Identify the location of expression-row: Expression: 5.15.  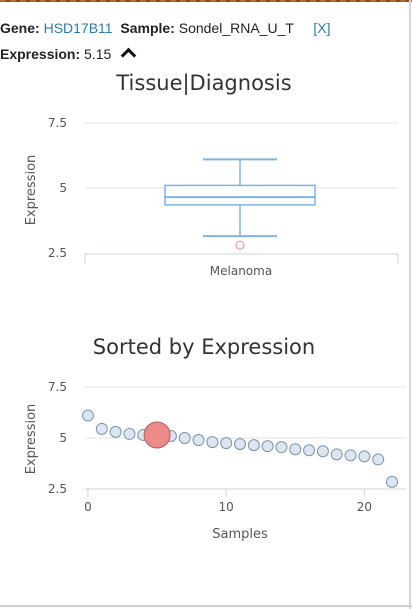
(68, 55).